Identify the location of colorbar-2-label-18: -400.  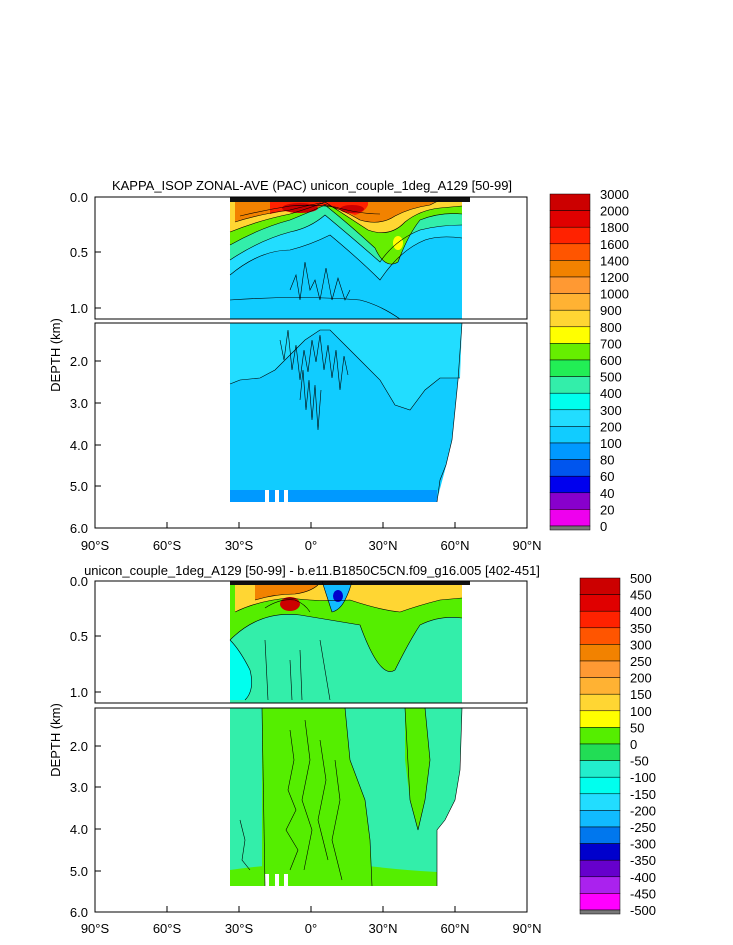
(643, 877).